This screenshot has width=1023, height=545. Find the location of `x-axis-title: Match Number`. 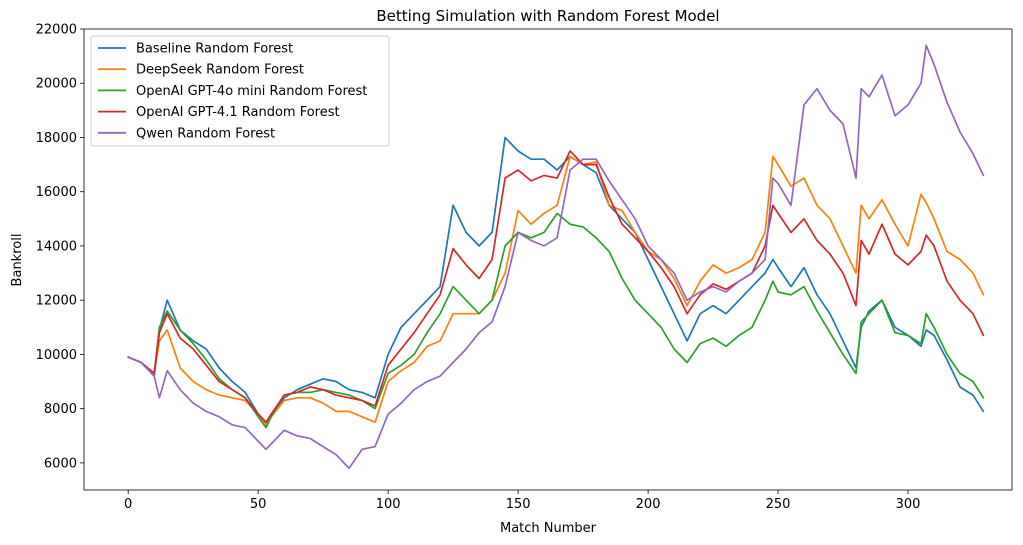

x-axis-title: Match Number is located at coordinates (548, 528).